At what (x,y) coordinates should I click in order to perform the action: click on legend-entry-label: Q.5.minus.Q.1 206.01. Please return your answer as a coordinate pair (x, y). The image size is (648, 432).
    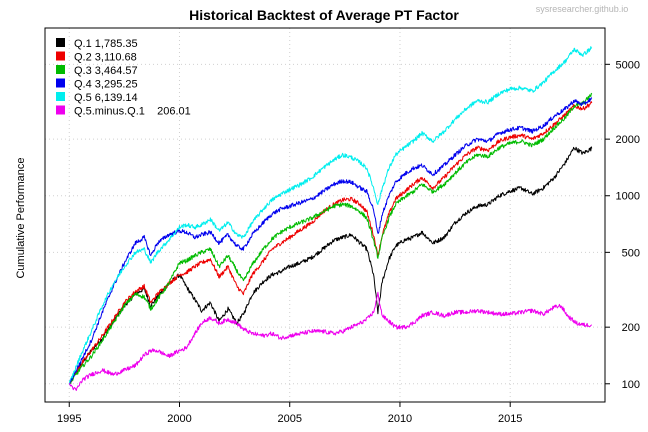
    Looking at the image, I should click on (132, 112).